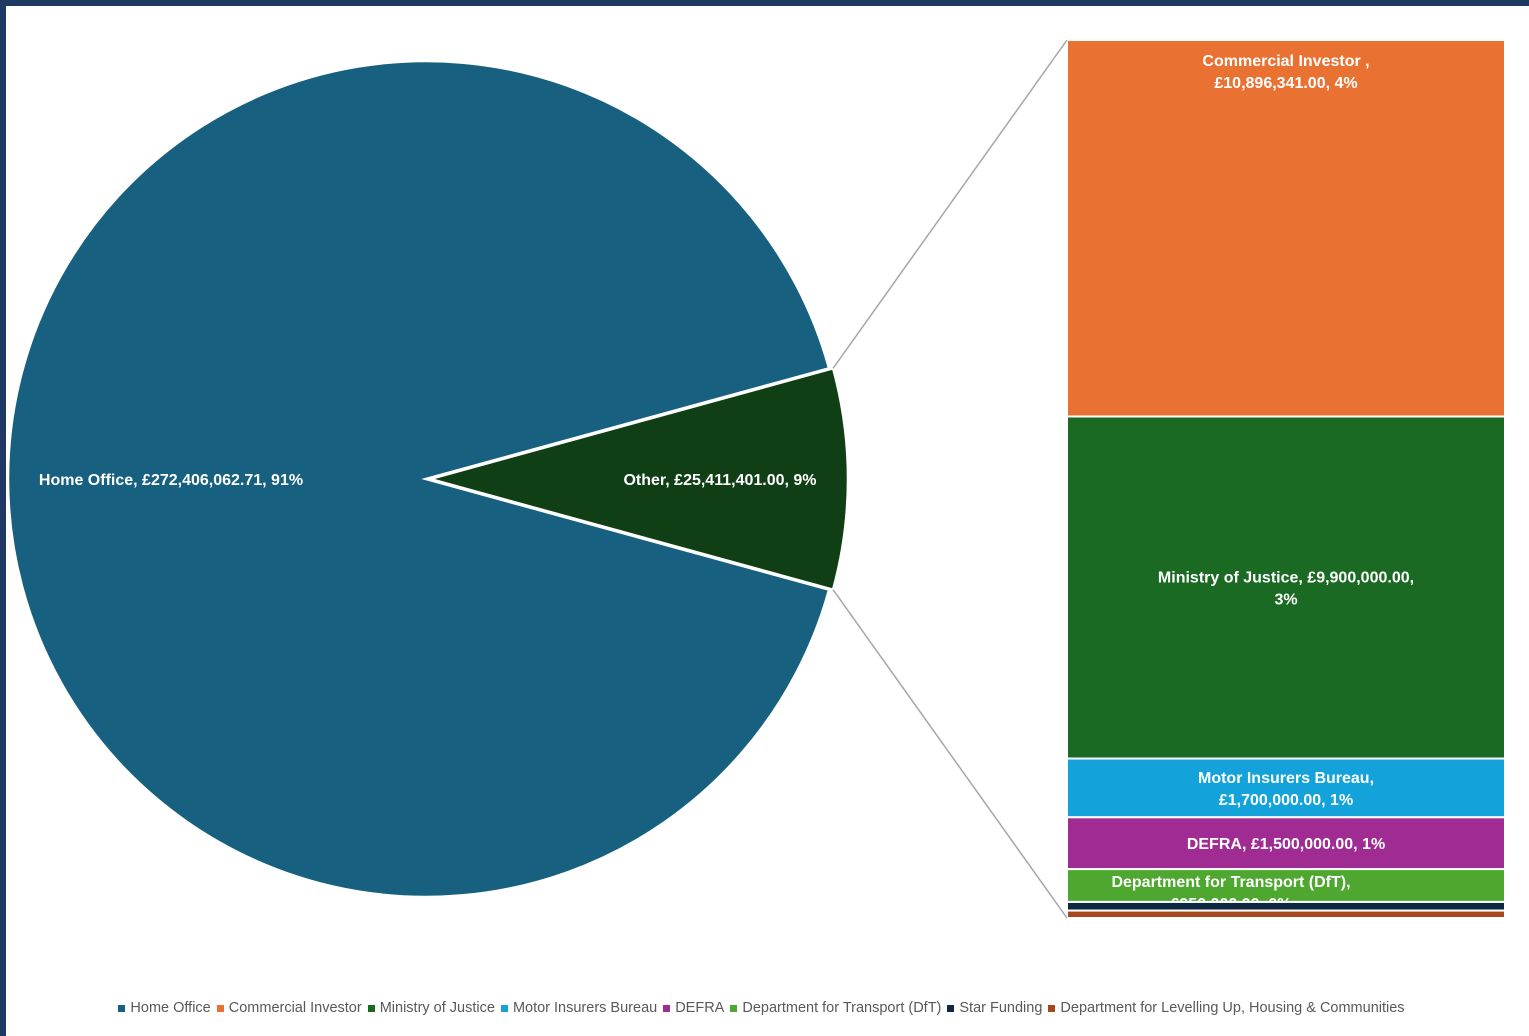  I want to click on pie-slice-other, so click(637, 479).